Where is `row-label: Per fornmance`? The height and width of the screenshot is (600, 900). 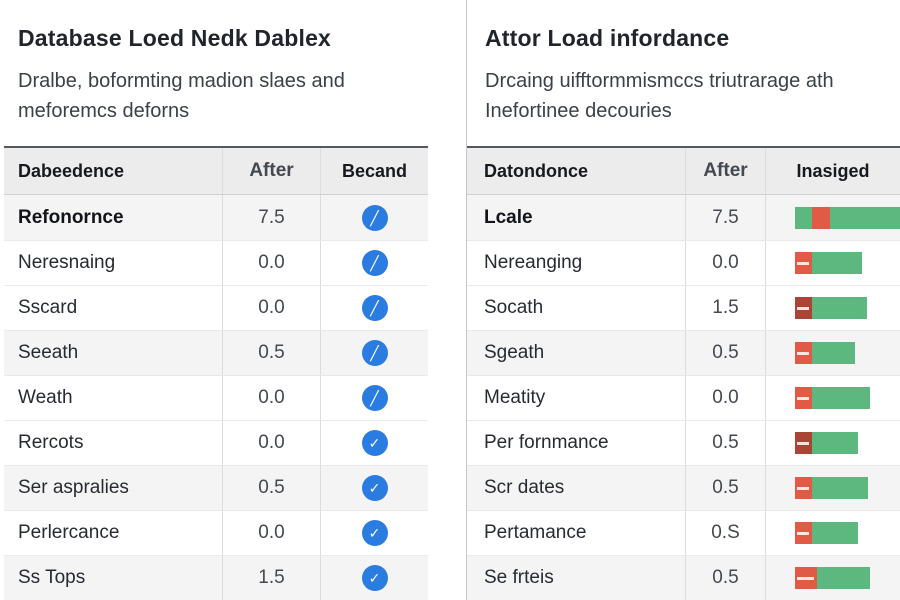
row-label: Per fornmance is located at coordinates (546, 442).